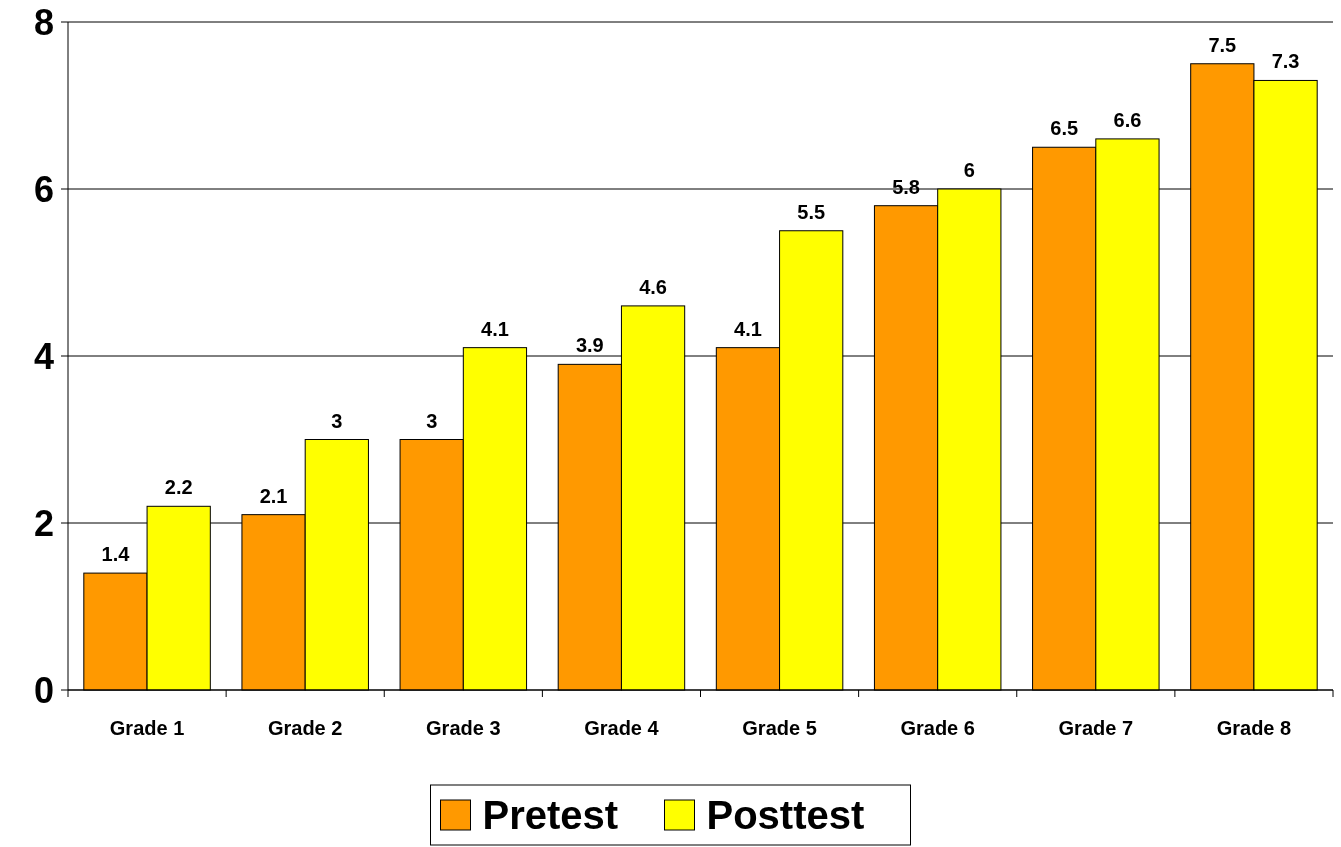 The width and height of the screenshot is (1341, 847). Describe the element at coordinates (622, 728) in the screenshot. I see `x-tick-label: Grade 4` at that location.